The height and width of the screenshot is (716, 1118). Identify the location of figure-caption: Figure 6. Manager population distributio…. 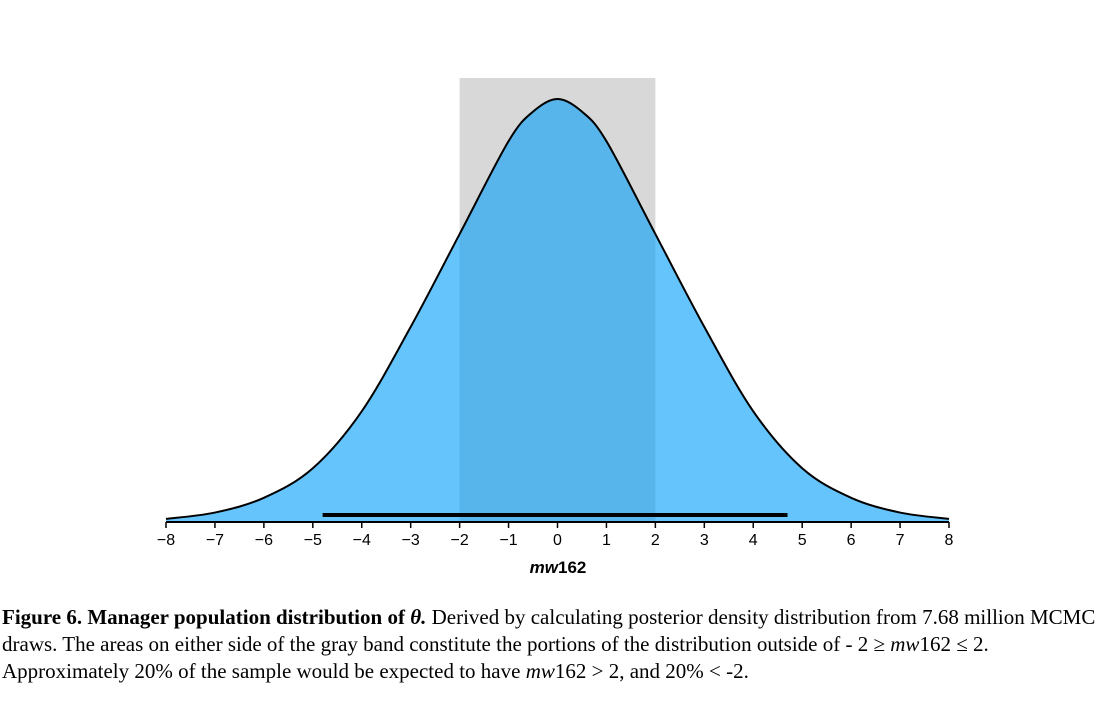
(549, 644).